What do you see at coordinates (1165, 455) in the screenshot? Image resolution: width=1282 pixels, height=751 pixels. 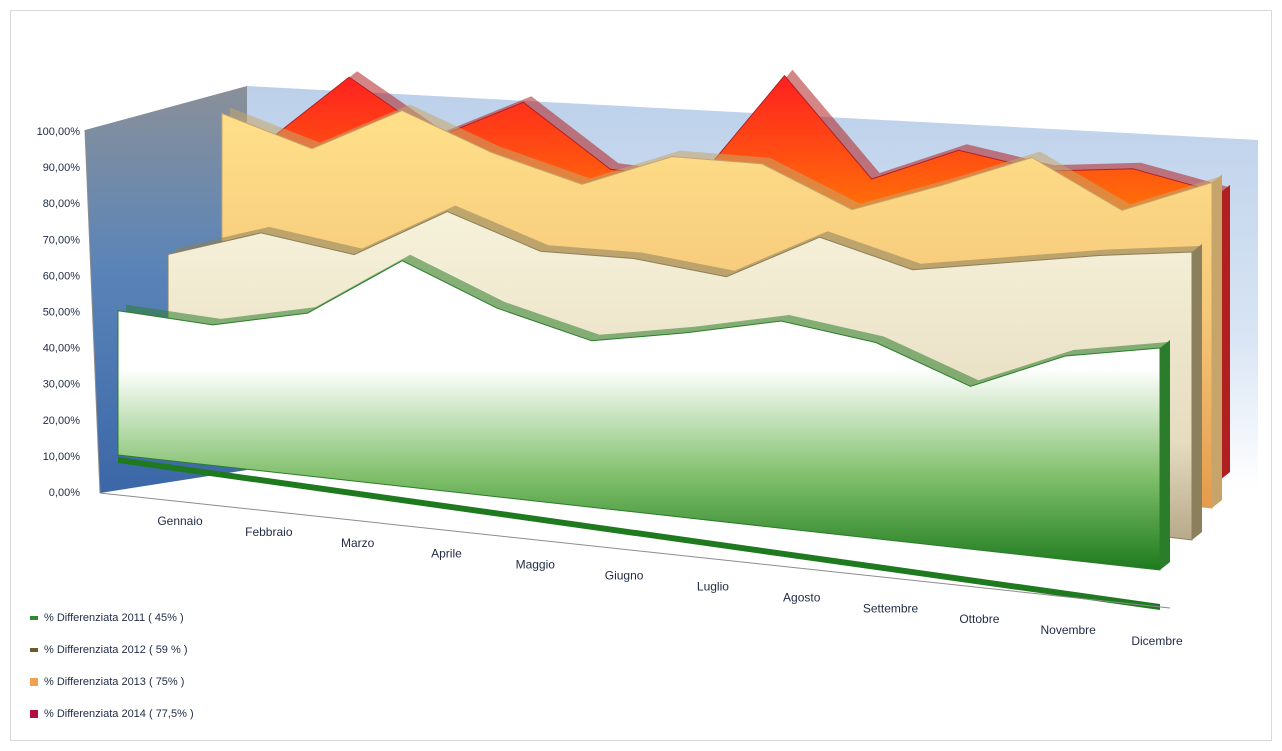 I see `series-cap-2011` at bounding box center [1165, 455].